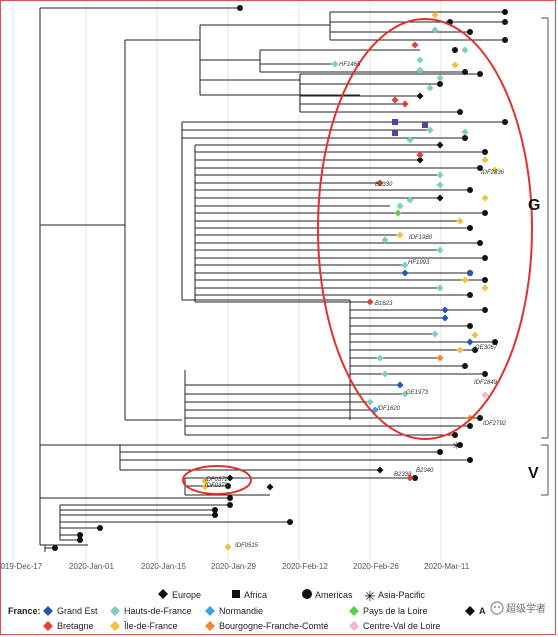 This screenshot has width=558, height=637. I want to click on tip-label: B2330, so click(384, 185).